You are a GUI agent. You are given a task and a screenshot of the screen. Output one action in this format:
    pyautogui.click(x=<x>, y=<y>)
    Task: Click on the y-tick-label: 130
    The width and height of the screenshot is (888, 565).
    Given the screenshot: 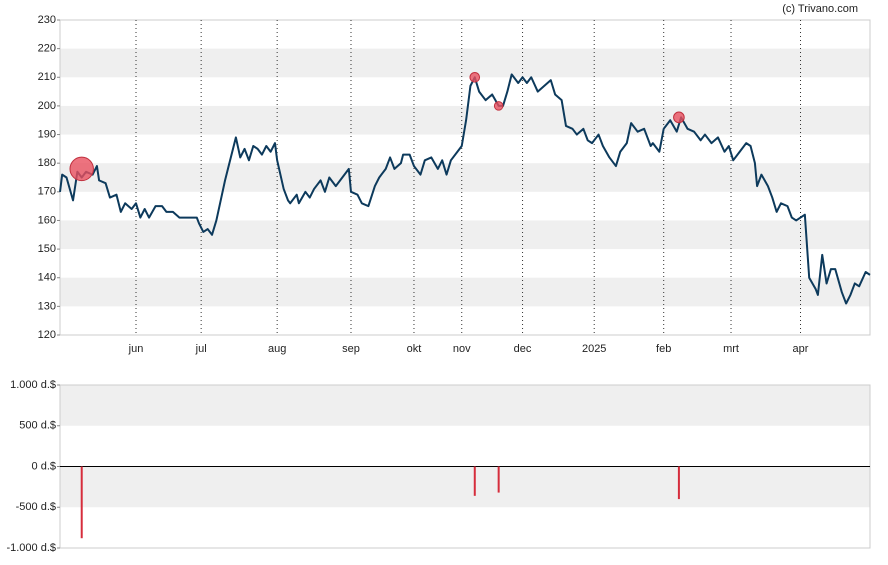 What is the action you would take?
    pyautogui.click(x=47, y=306)
    